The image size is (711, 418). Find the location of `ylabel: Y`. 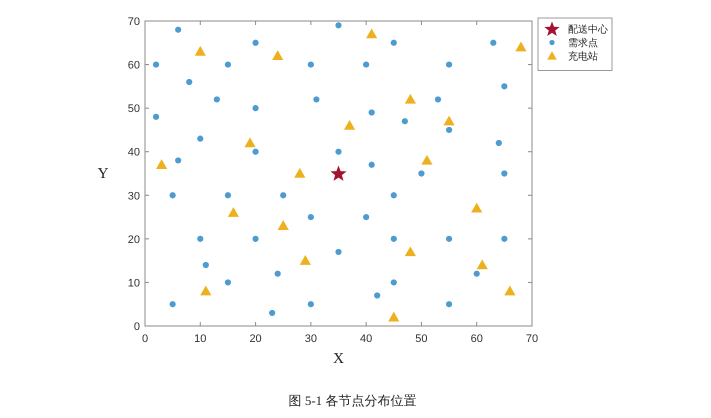

ylabel: Y is located at coordinates (103, 174).